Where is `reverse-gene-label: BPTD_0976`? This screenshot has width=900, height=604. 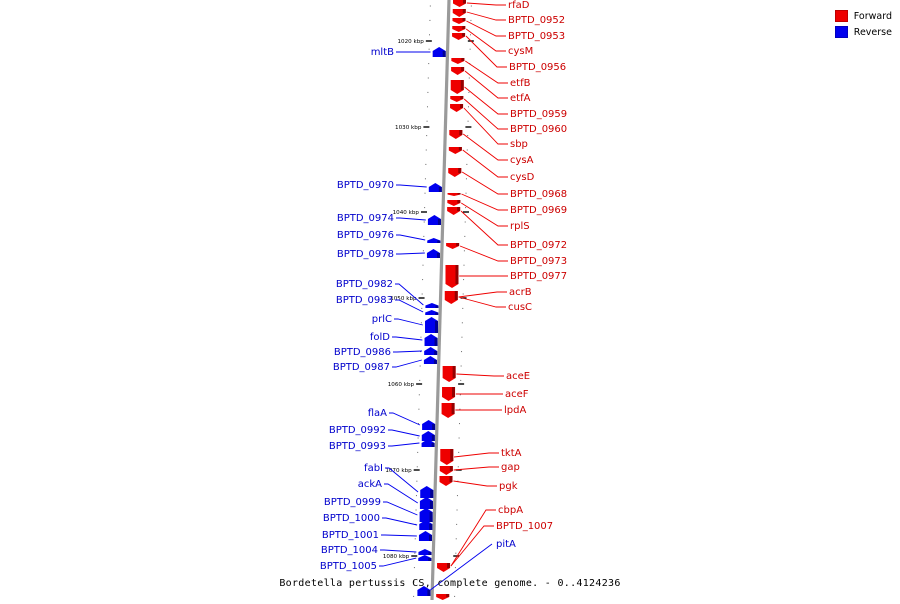
reverse-gene-label: BPTD_0976 is located at coordinates (365, 235).